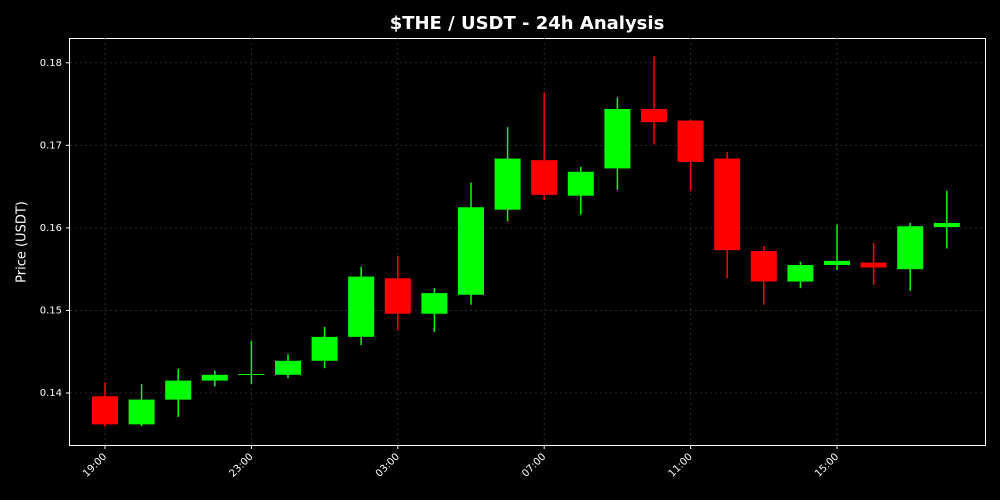 The height and width of the screenshot is (500, 1000). What do you see at coordinates (241, 465) in the screenshot?
I see `x-tick-label: 23:00` at bounding box center [241, 465].